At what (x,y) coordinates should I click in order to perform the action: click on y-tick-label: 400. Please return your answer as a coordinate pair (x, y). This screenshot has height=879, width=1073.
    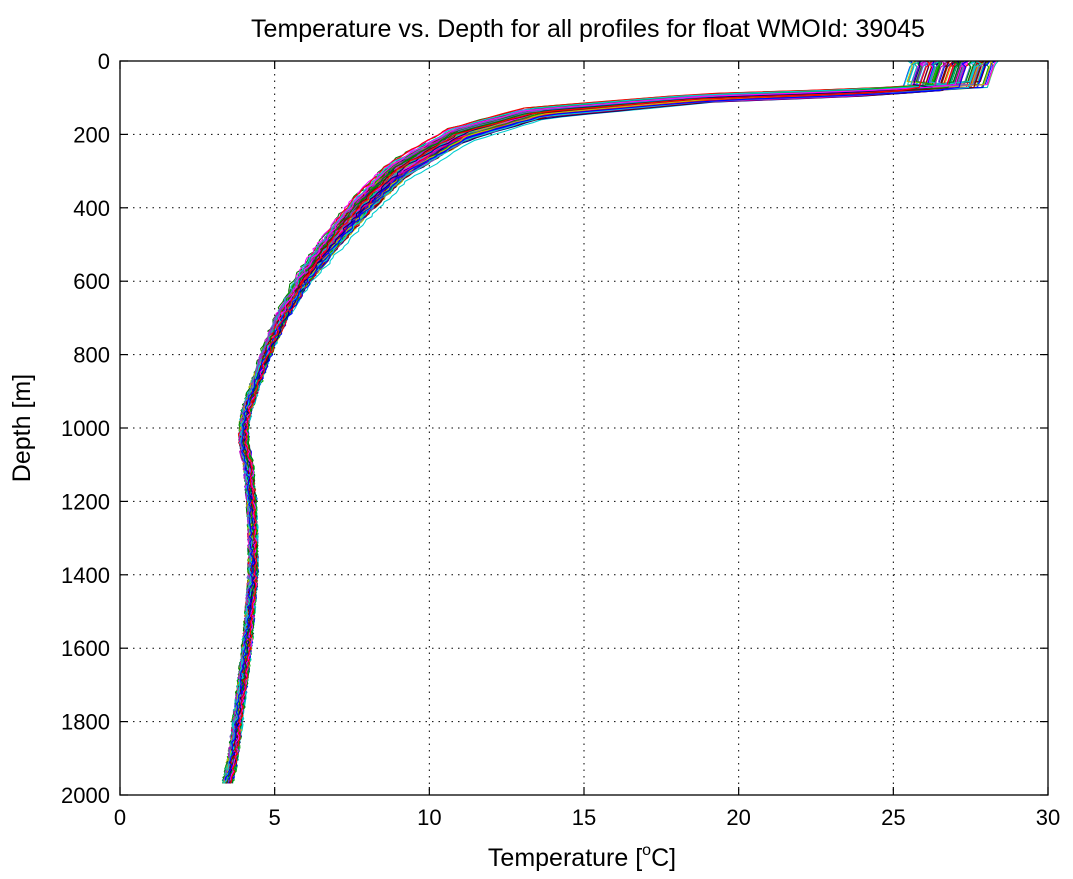
    Looking at the image, I should click on (91, 208).